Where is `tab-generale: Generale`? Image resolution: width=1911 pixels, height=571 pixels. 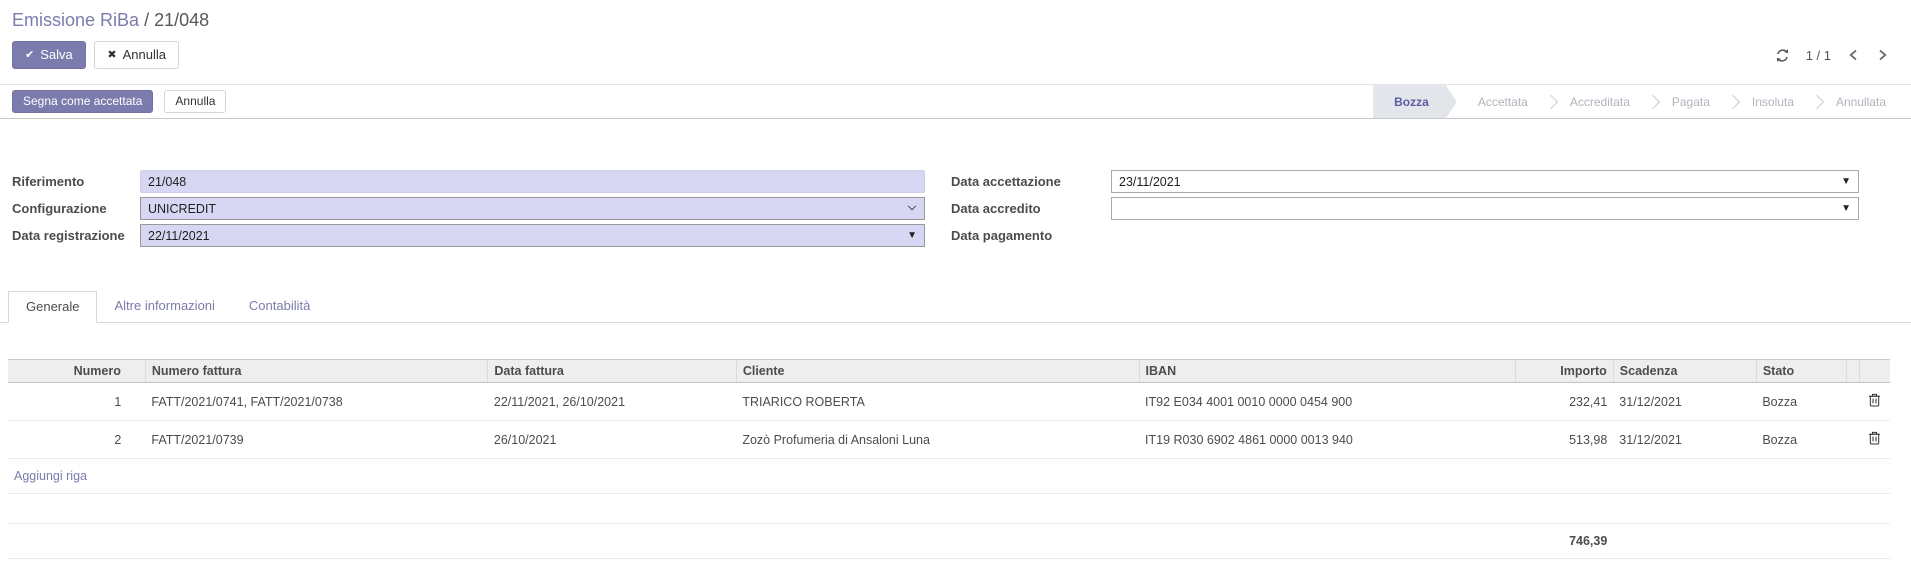
tab-generale: Generale is located at coordinates (53, 307).